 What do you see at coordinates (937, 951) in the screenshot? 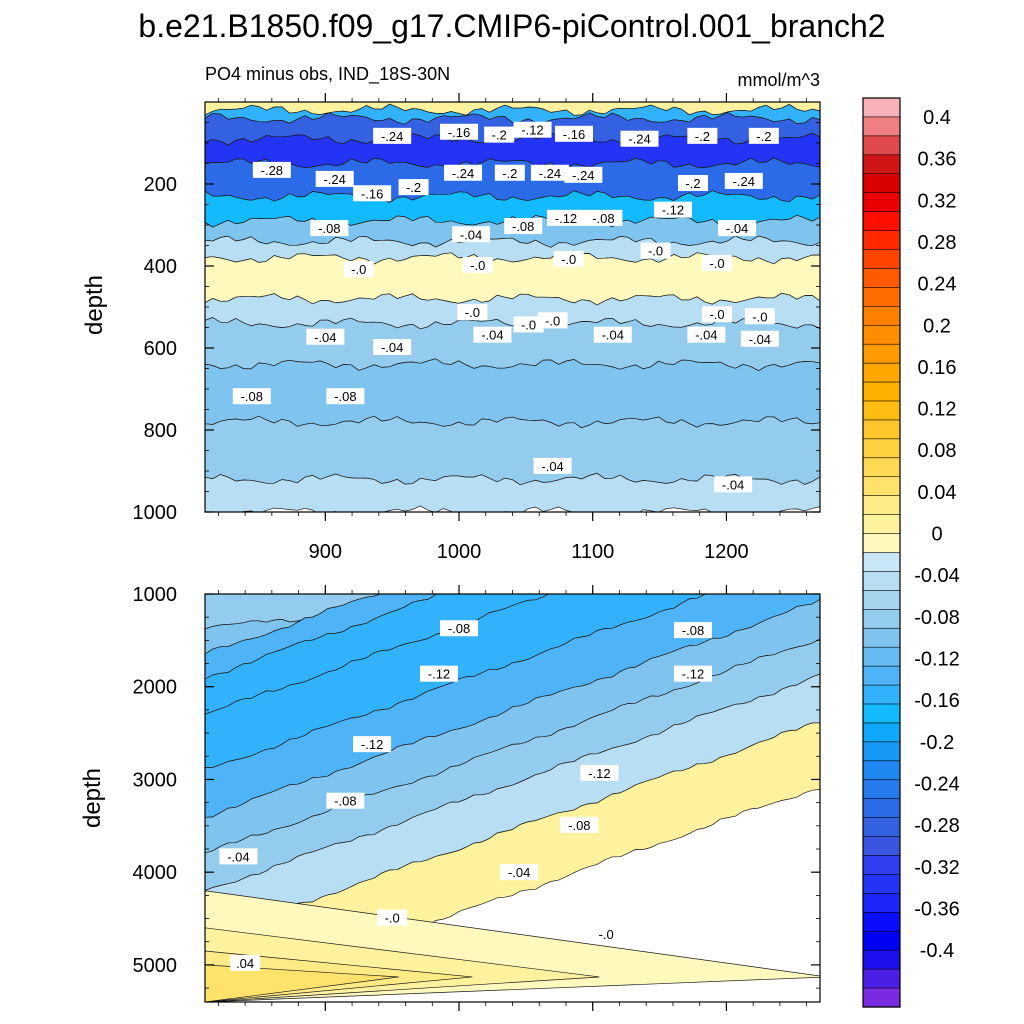
I see `colorbar-label: -0.4` at bounding box center [937, 951].